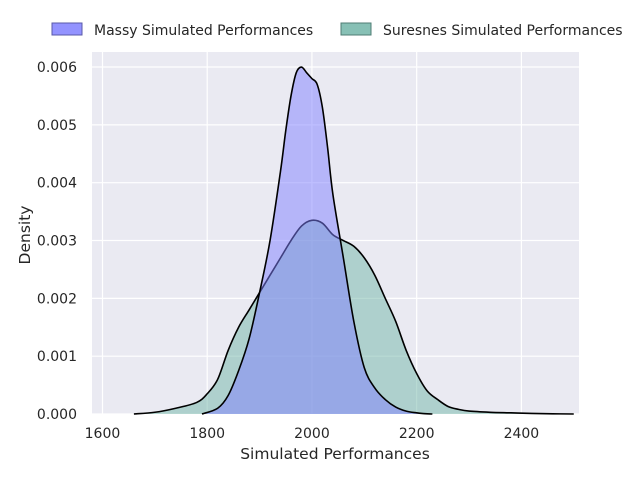  Describe the element at coordinates (356, 29) in the screenshot. I see `legend-swatch-suresnes` at that location.